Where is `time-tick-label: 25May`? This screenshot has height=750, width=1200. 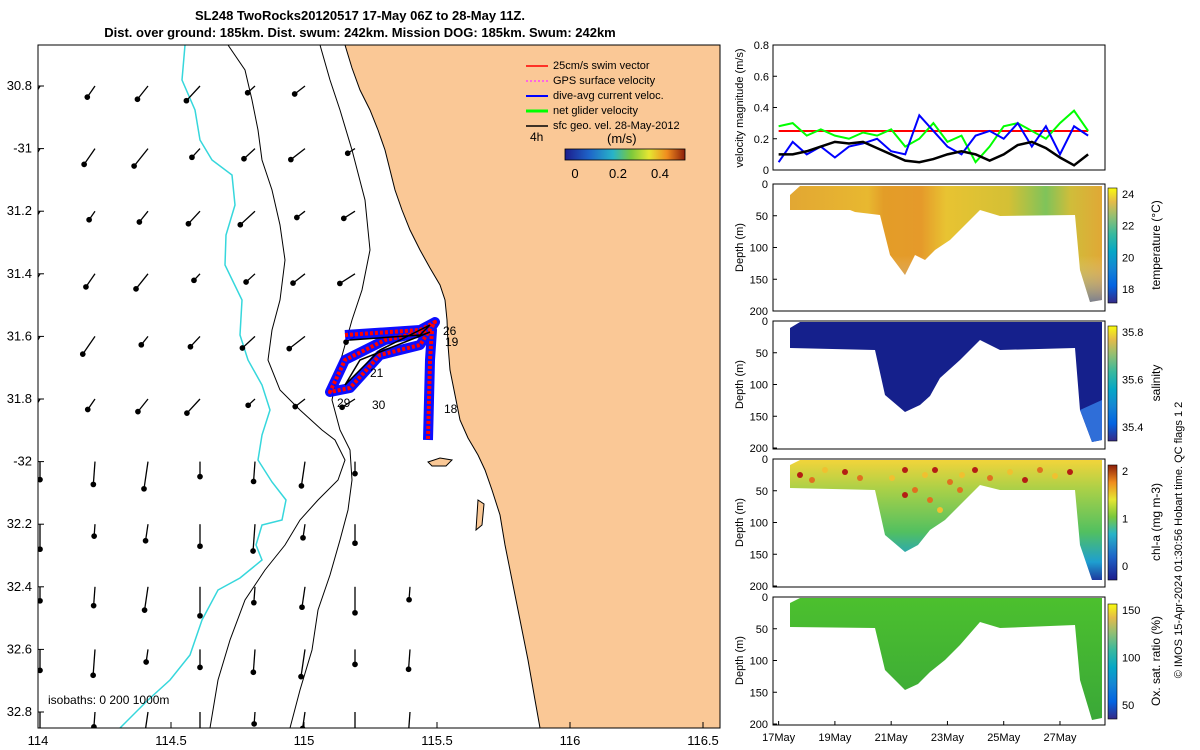 time-tick-label: 25May is located at coordinates (1004, 738).